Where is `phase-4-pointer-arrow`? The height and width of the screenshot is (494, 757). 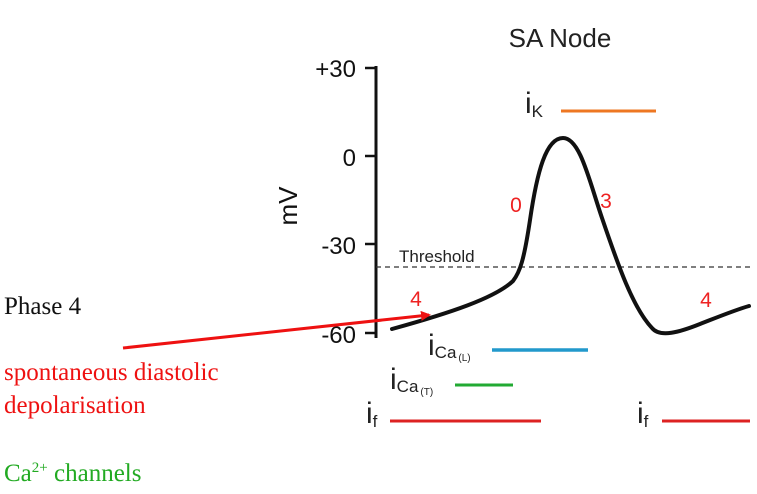
phase-4-pointer-arrow is located at coordinates (276, 330).